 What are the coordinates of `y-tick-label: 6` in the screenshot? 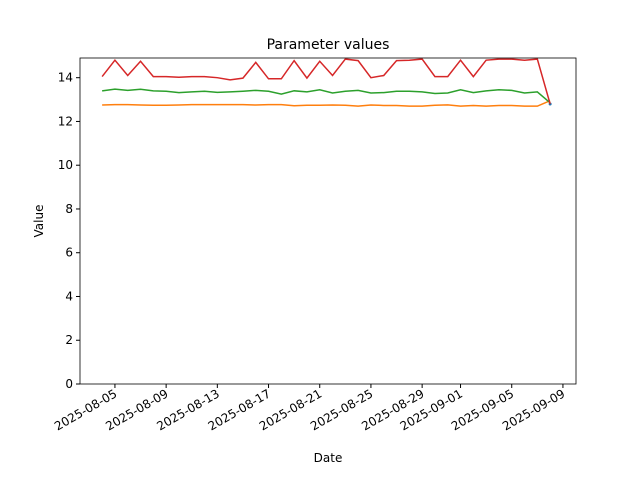 It's located at (69, 253).